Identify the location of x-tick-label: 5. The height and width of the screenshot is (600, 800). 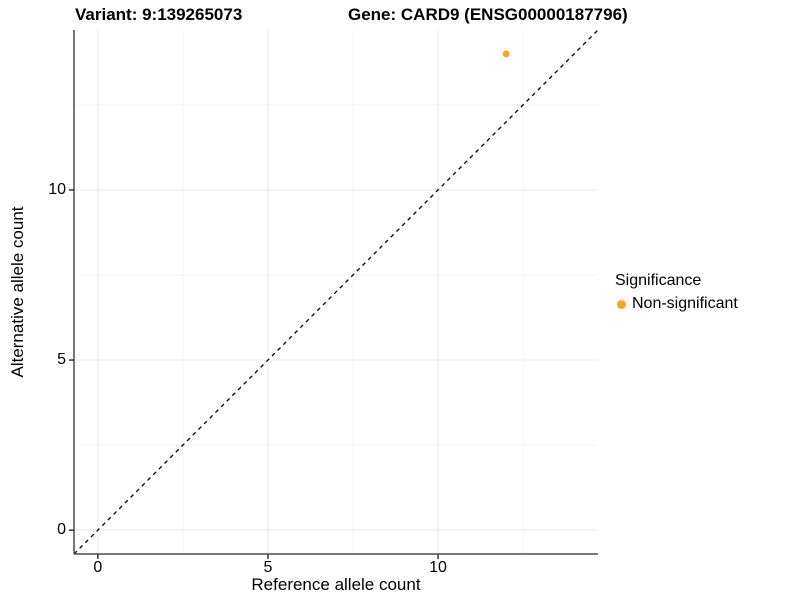
(268, 567).